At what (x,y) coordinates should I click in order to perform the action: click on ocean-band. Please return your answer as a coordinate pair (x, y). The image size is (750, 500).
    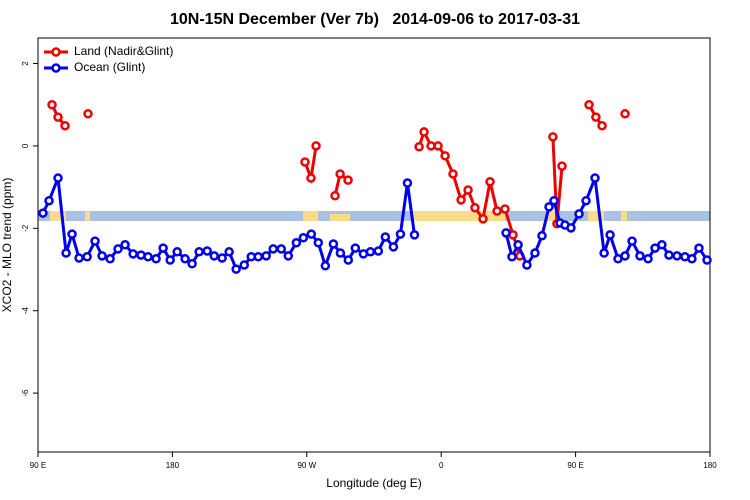
    Looking at the image, I should click on (374, 216).